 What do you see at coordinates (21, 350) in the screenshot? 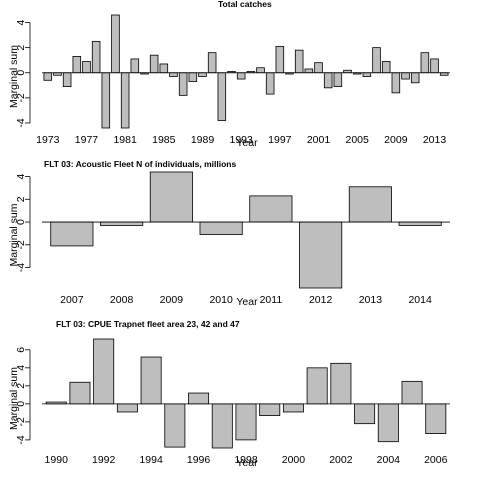
I see `y-tick-label: 6` at bounding box center [21, 350].